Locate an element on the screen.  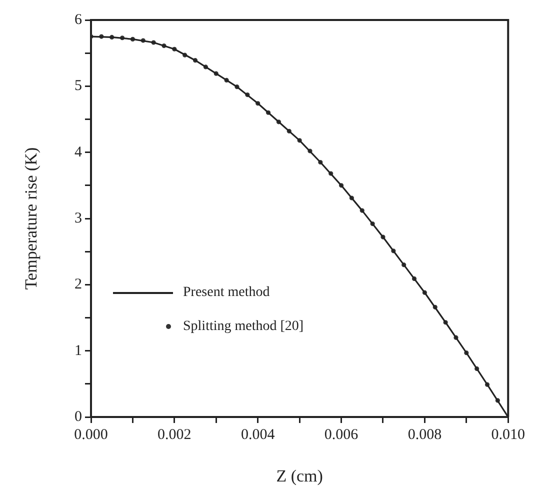
y-axis-title: Temperature rise (K) is located at coordinates (31, 218).